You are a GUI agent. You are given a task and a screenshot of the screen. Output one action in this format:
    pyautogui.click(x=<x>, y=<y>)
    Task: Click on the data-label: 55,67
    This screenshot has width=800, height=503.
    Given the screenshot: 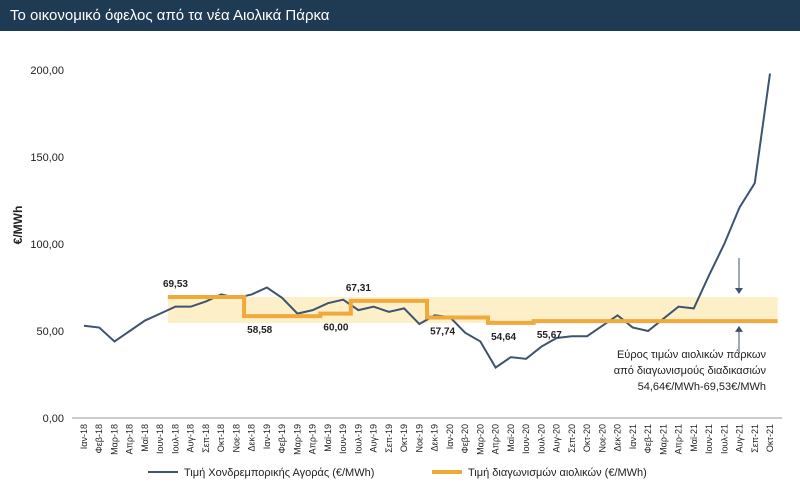 What is the action you would take?
    pyautogui.click(x=549, y=335)
    